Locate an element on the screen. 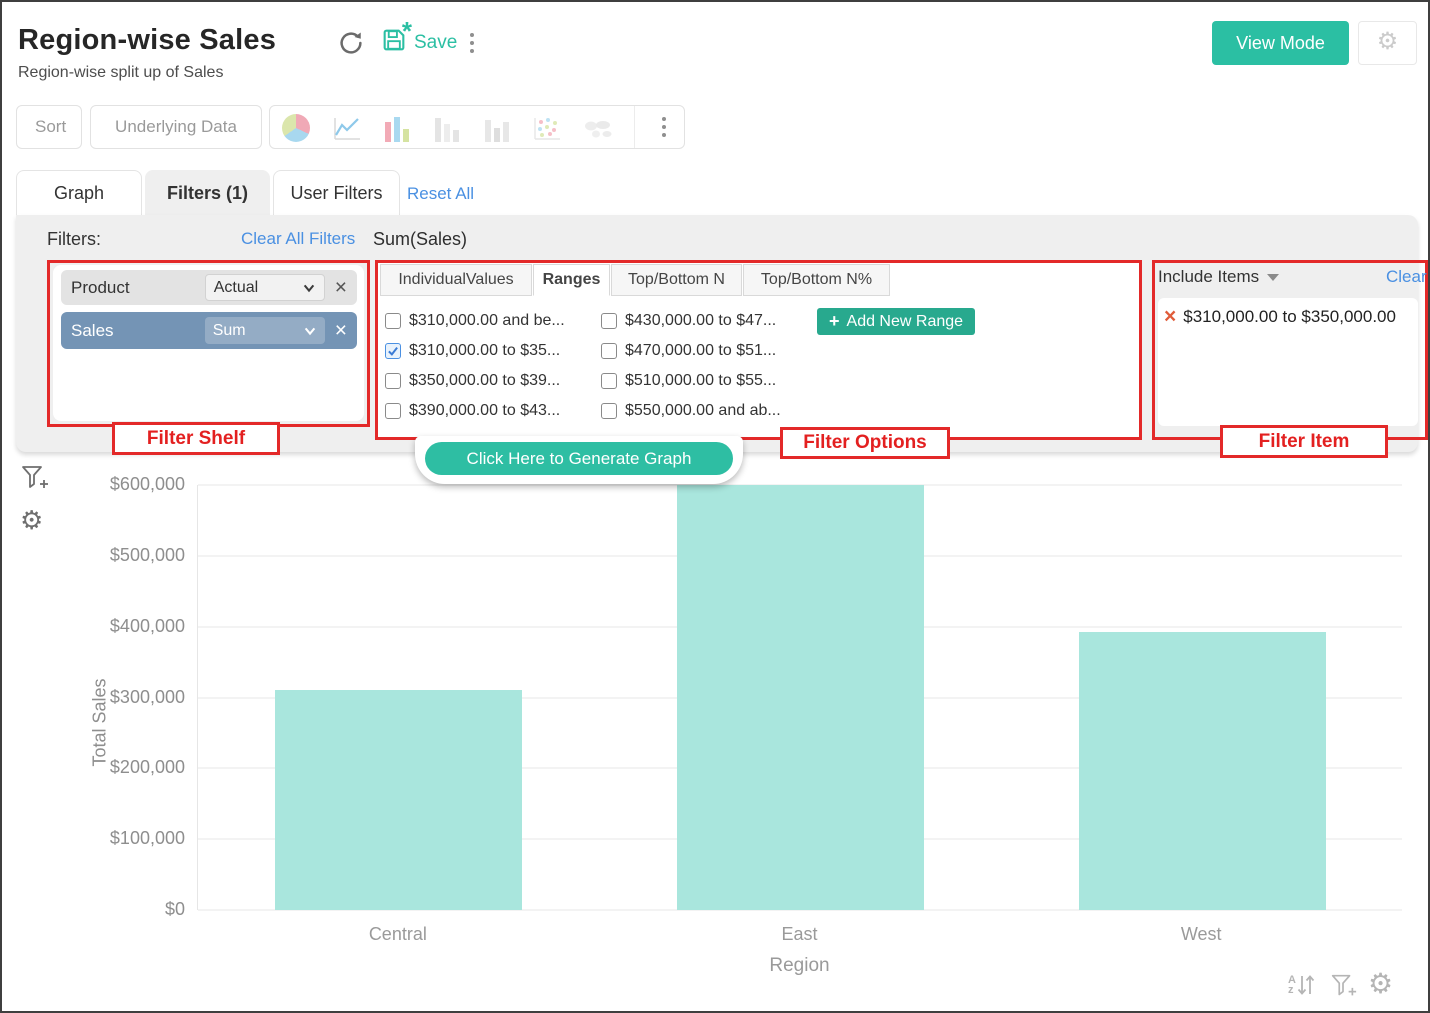  save-button: * Save is located at coordinates (419, 37).